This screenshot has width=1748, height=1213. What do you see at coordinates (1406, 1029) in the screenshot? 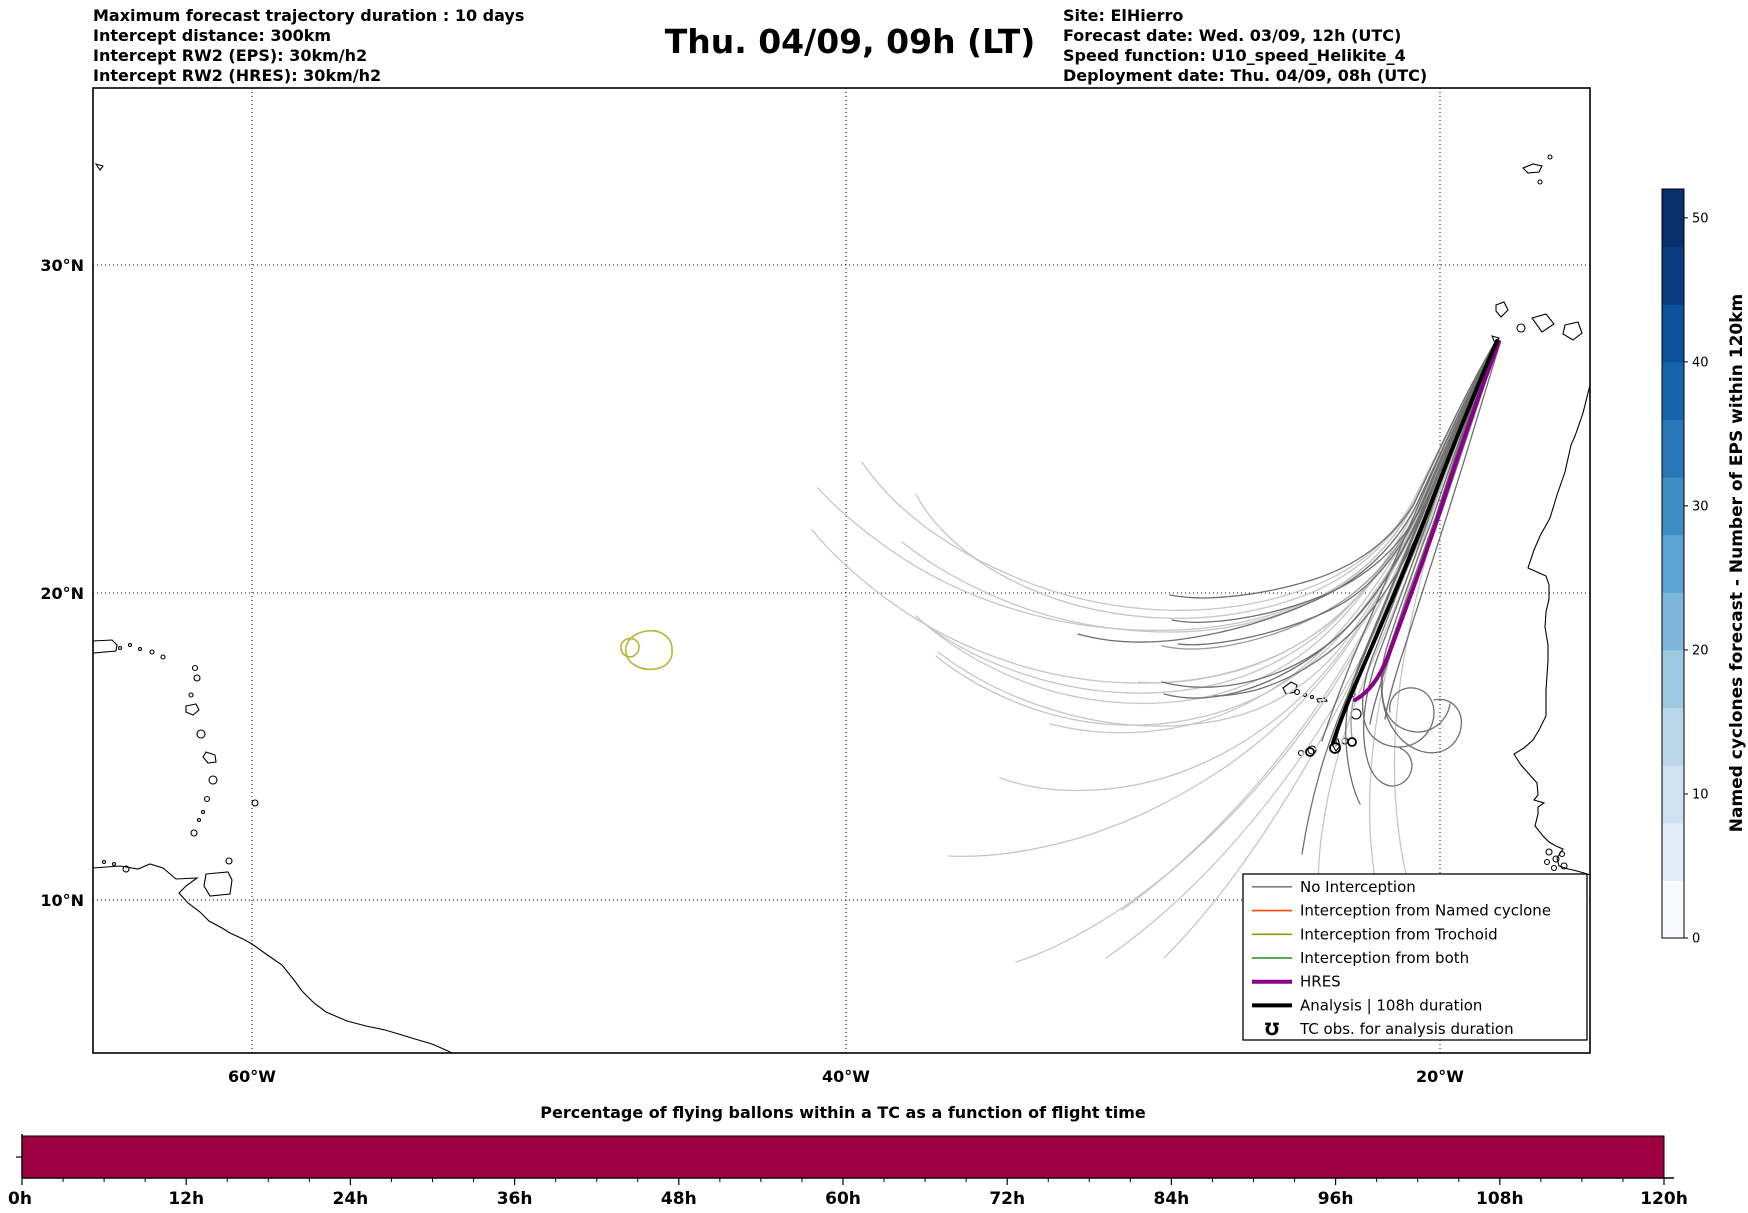
I see `legend-item-label: TC obs. for analysis duration` at bounding box center [1406, 1029].